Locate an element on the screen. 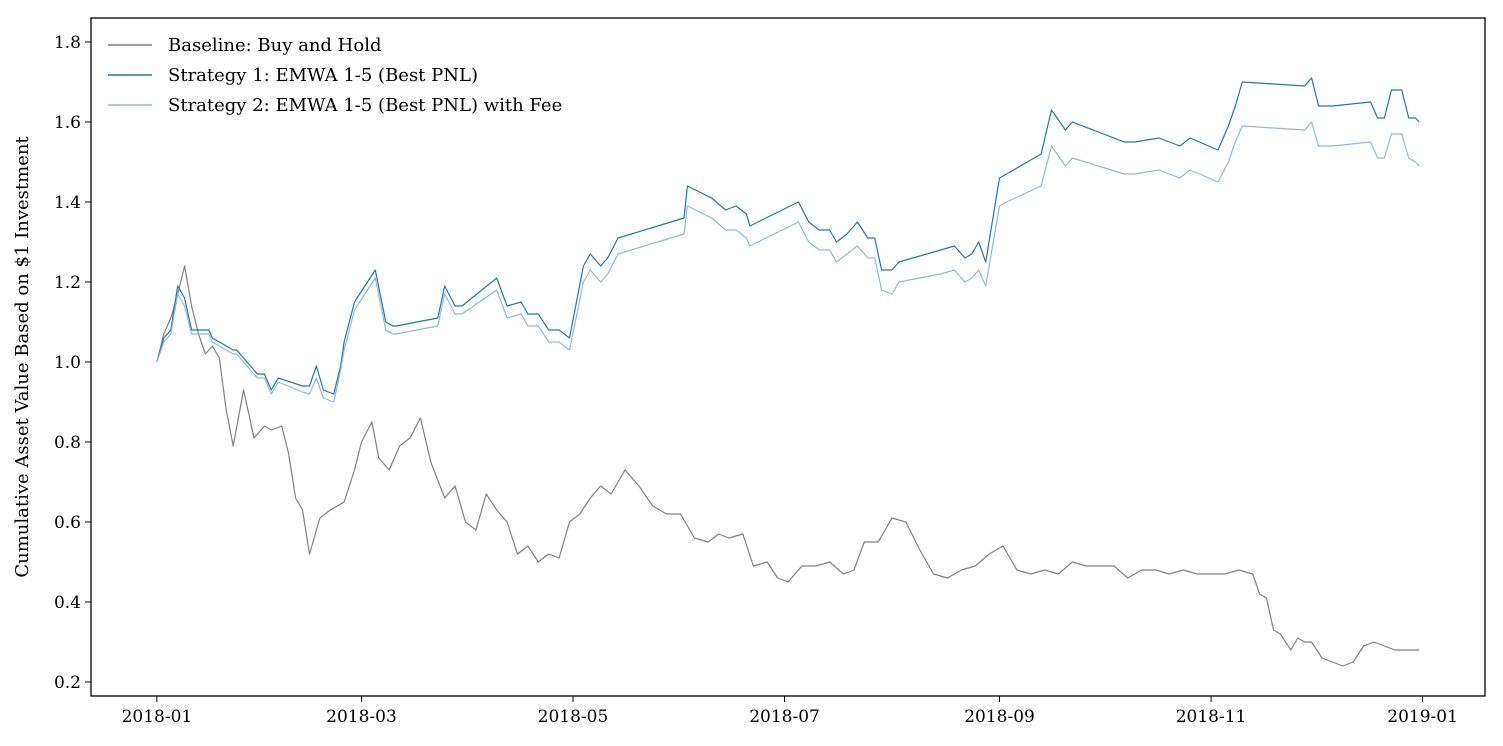 This screenshot has width=1503, height=746. y-tick-label: 0.6 is located at coordinates (67, 523).